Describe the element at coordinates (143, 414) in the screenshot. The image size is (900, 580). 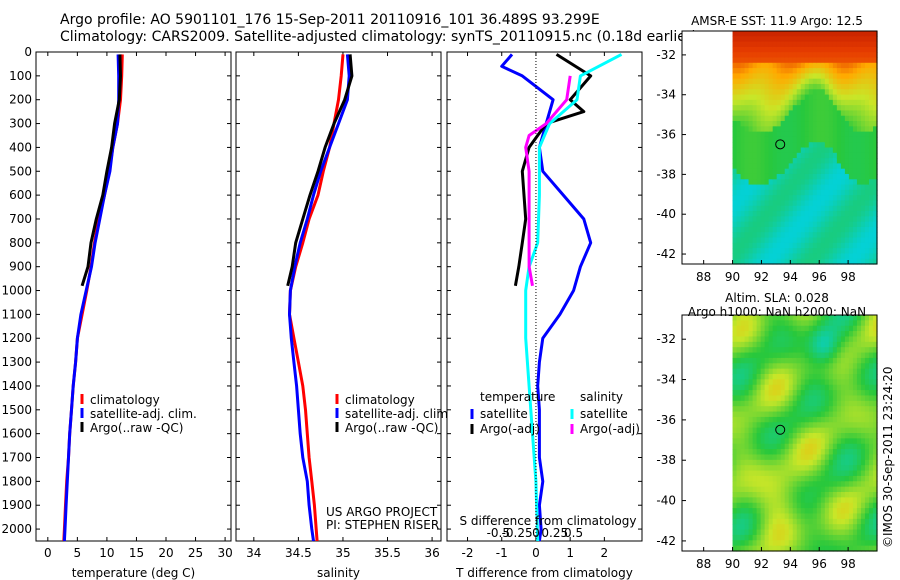
I see `legend-label: satellite-adj. clim.` at that location.